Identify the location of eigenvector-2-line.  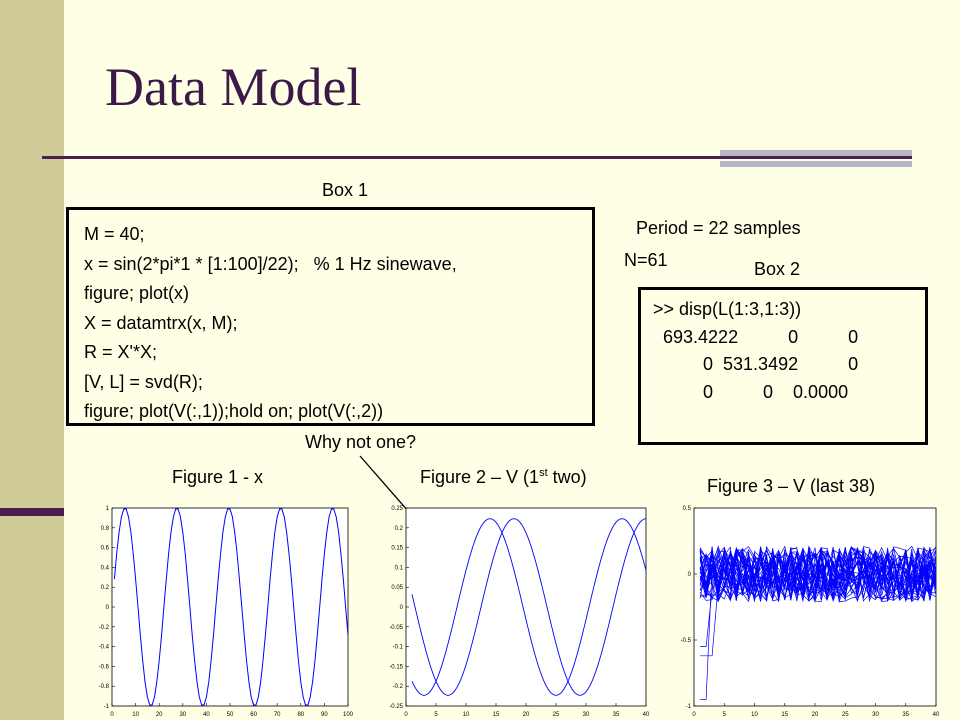
(528, 607).